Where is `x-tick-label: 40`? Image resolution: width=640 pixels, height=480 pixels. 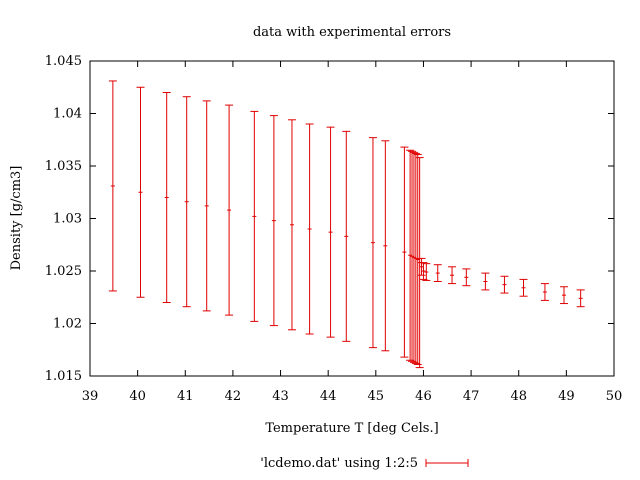
x-tick-label: 40 is located at coordinates (137, 396).